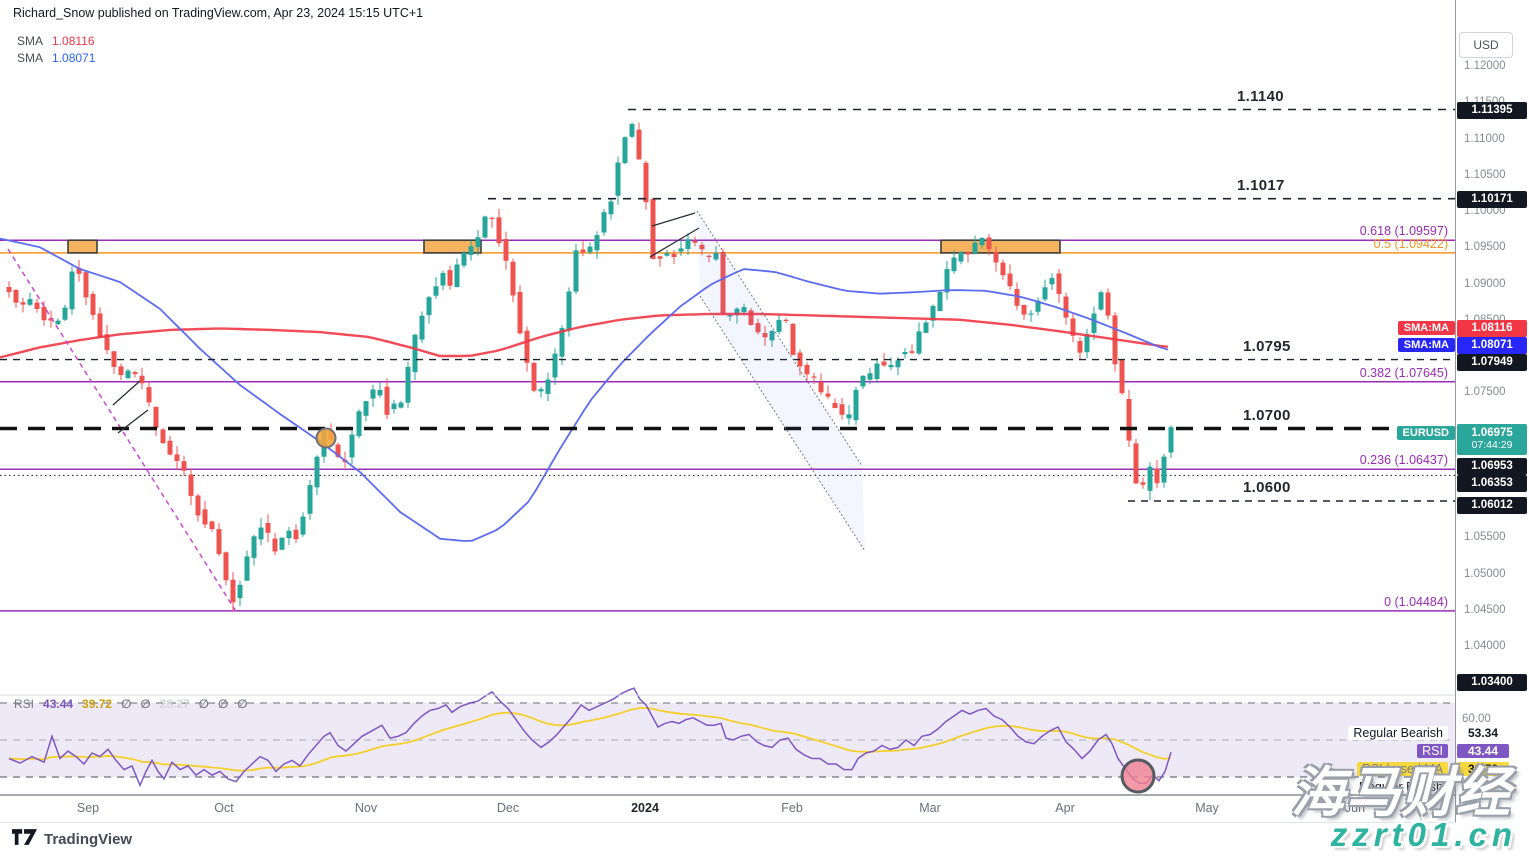  I want to click on price-circle-marker, so click(326, 438).